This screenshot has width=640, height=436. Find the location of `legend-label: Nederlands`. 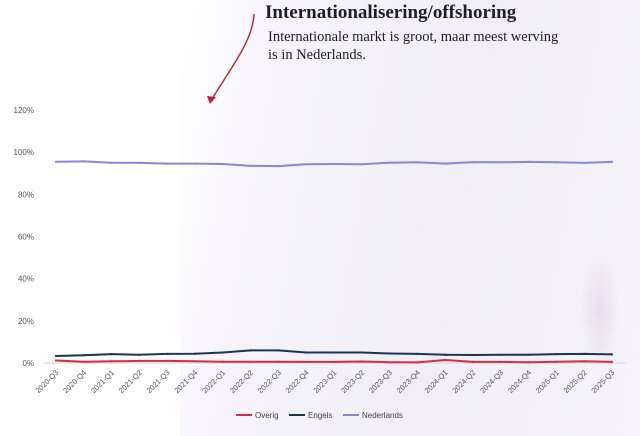

legend-label: Nederlands is located at coordinates (382, 415).